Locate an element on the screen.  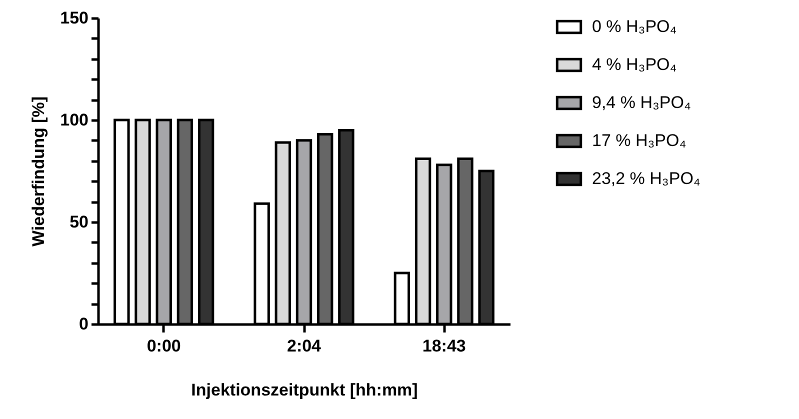
y-axis-title: Wiederfindung [%] is located at coordinates (38, 171).